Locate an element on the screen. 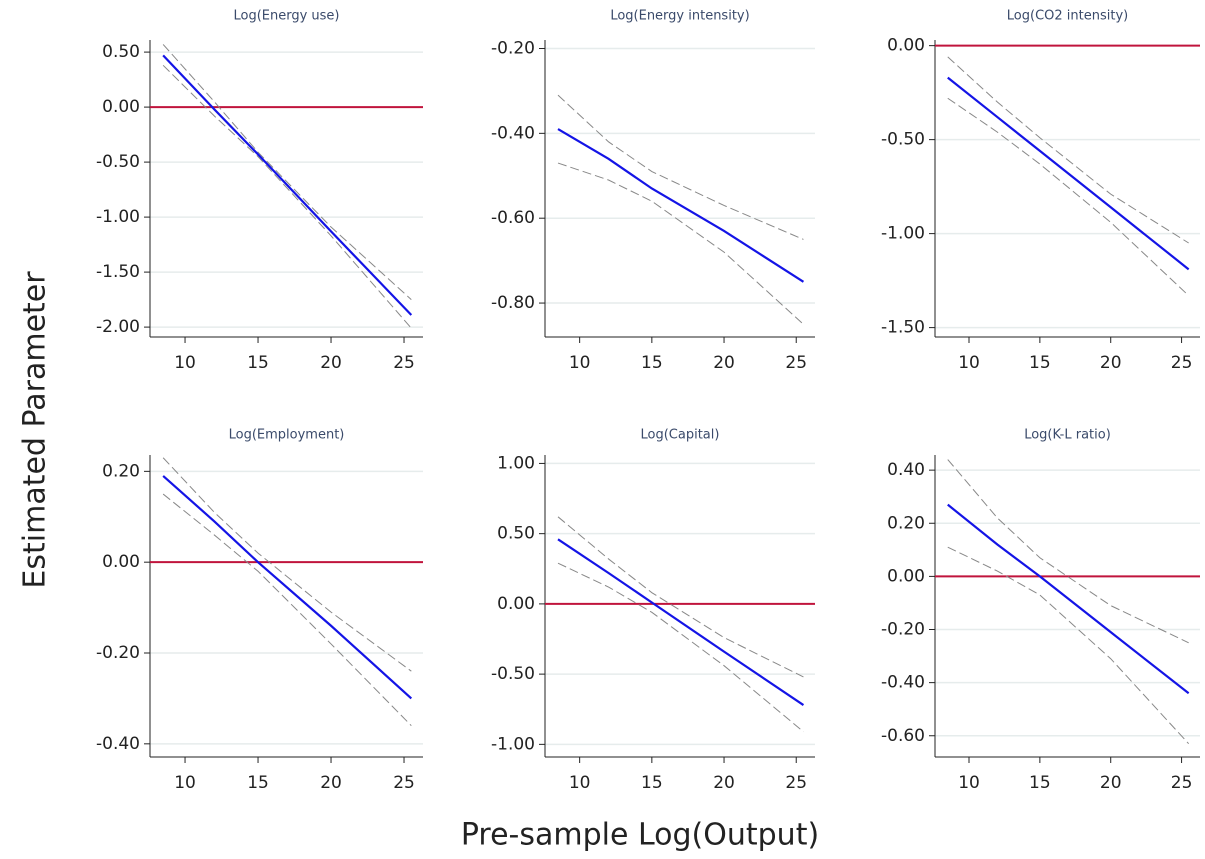 Image resolution: width=1205 pixels, height=859 pixels. y-tick-label: 1.00 is located at coordinates (516, 463).